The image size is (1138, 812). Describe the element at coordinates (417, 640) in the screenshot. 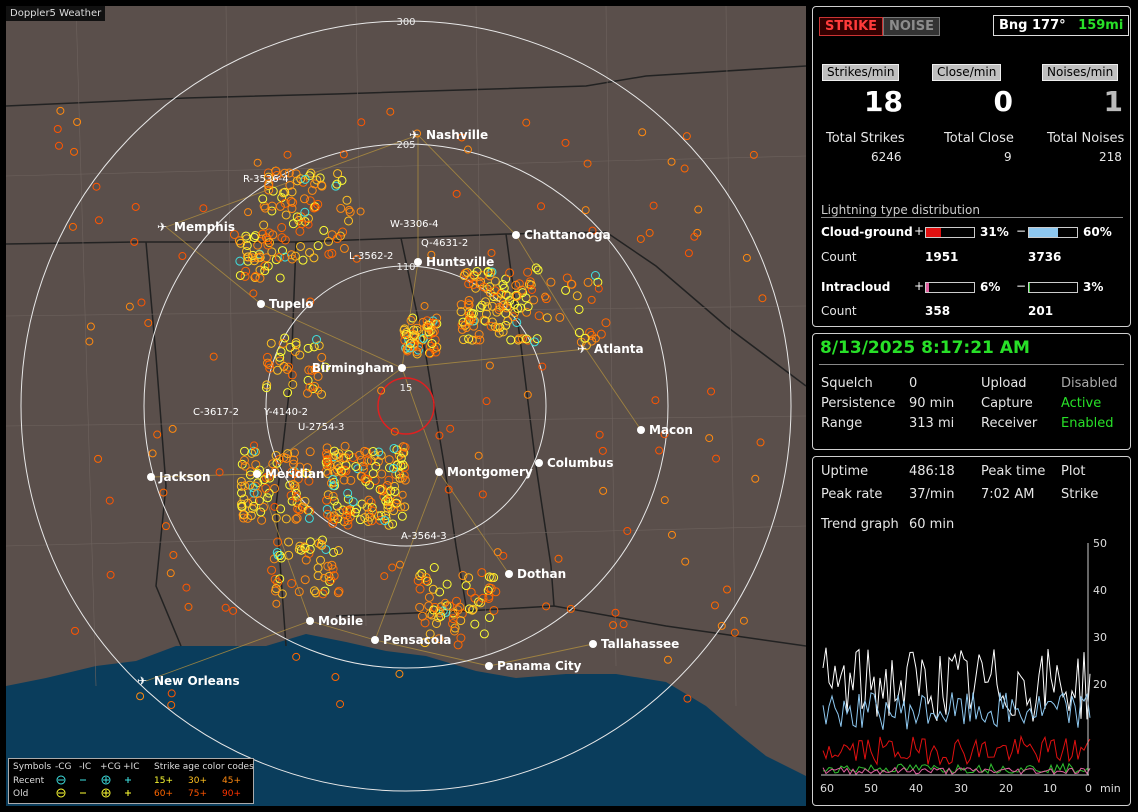

I see `city-label: Pensacola` at that location.